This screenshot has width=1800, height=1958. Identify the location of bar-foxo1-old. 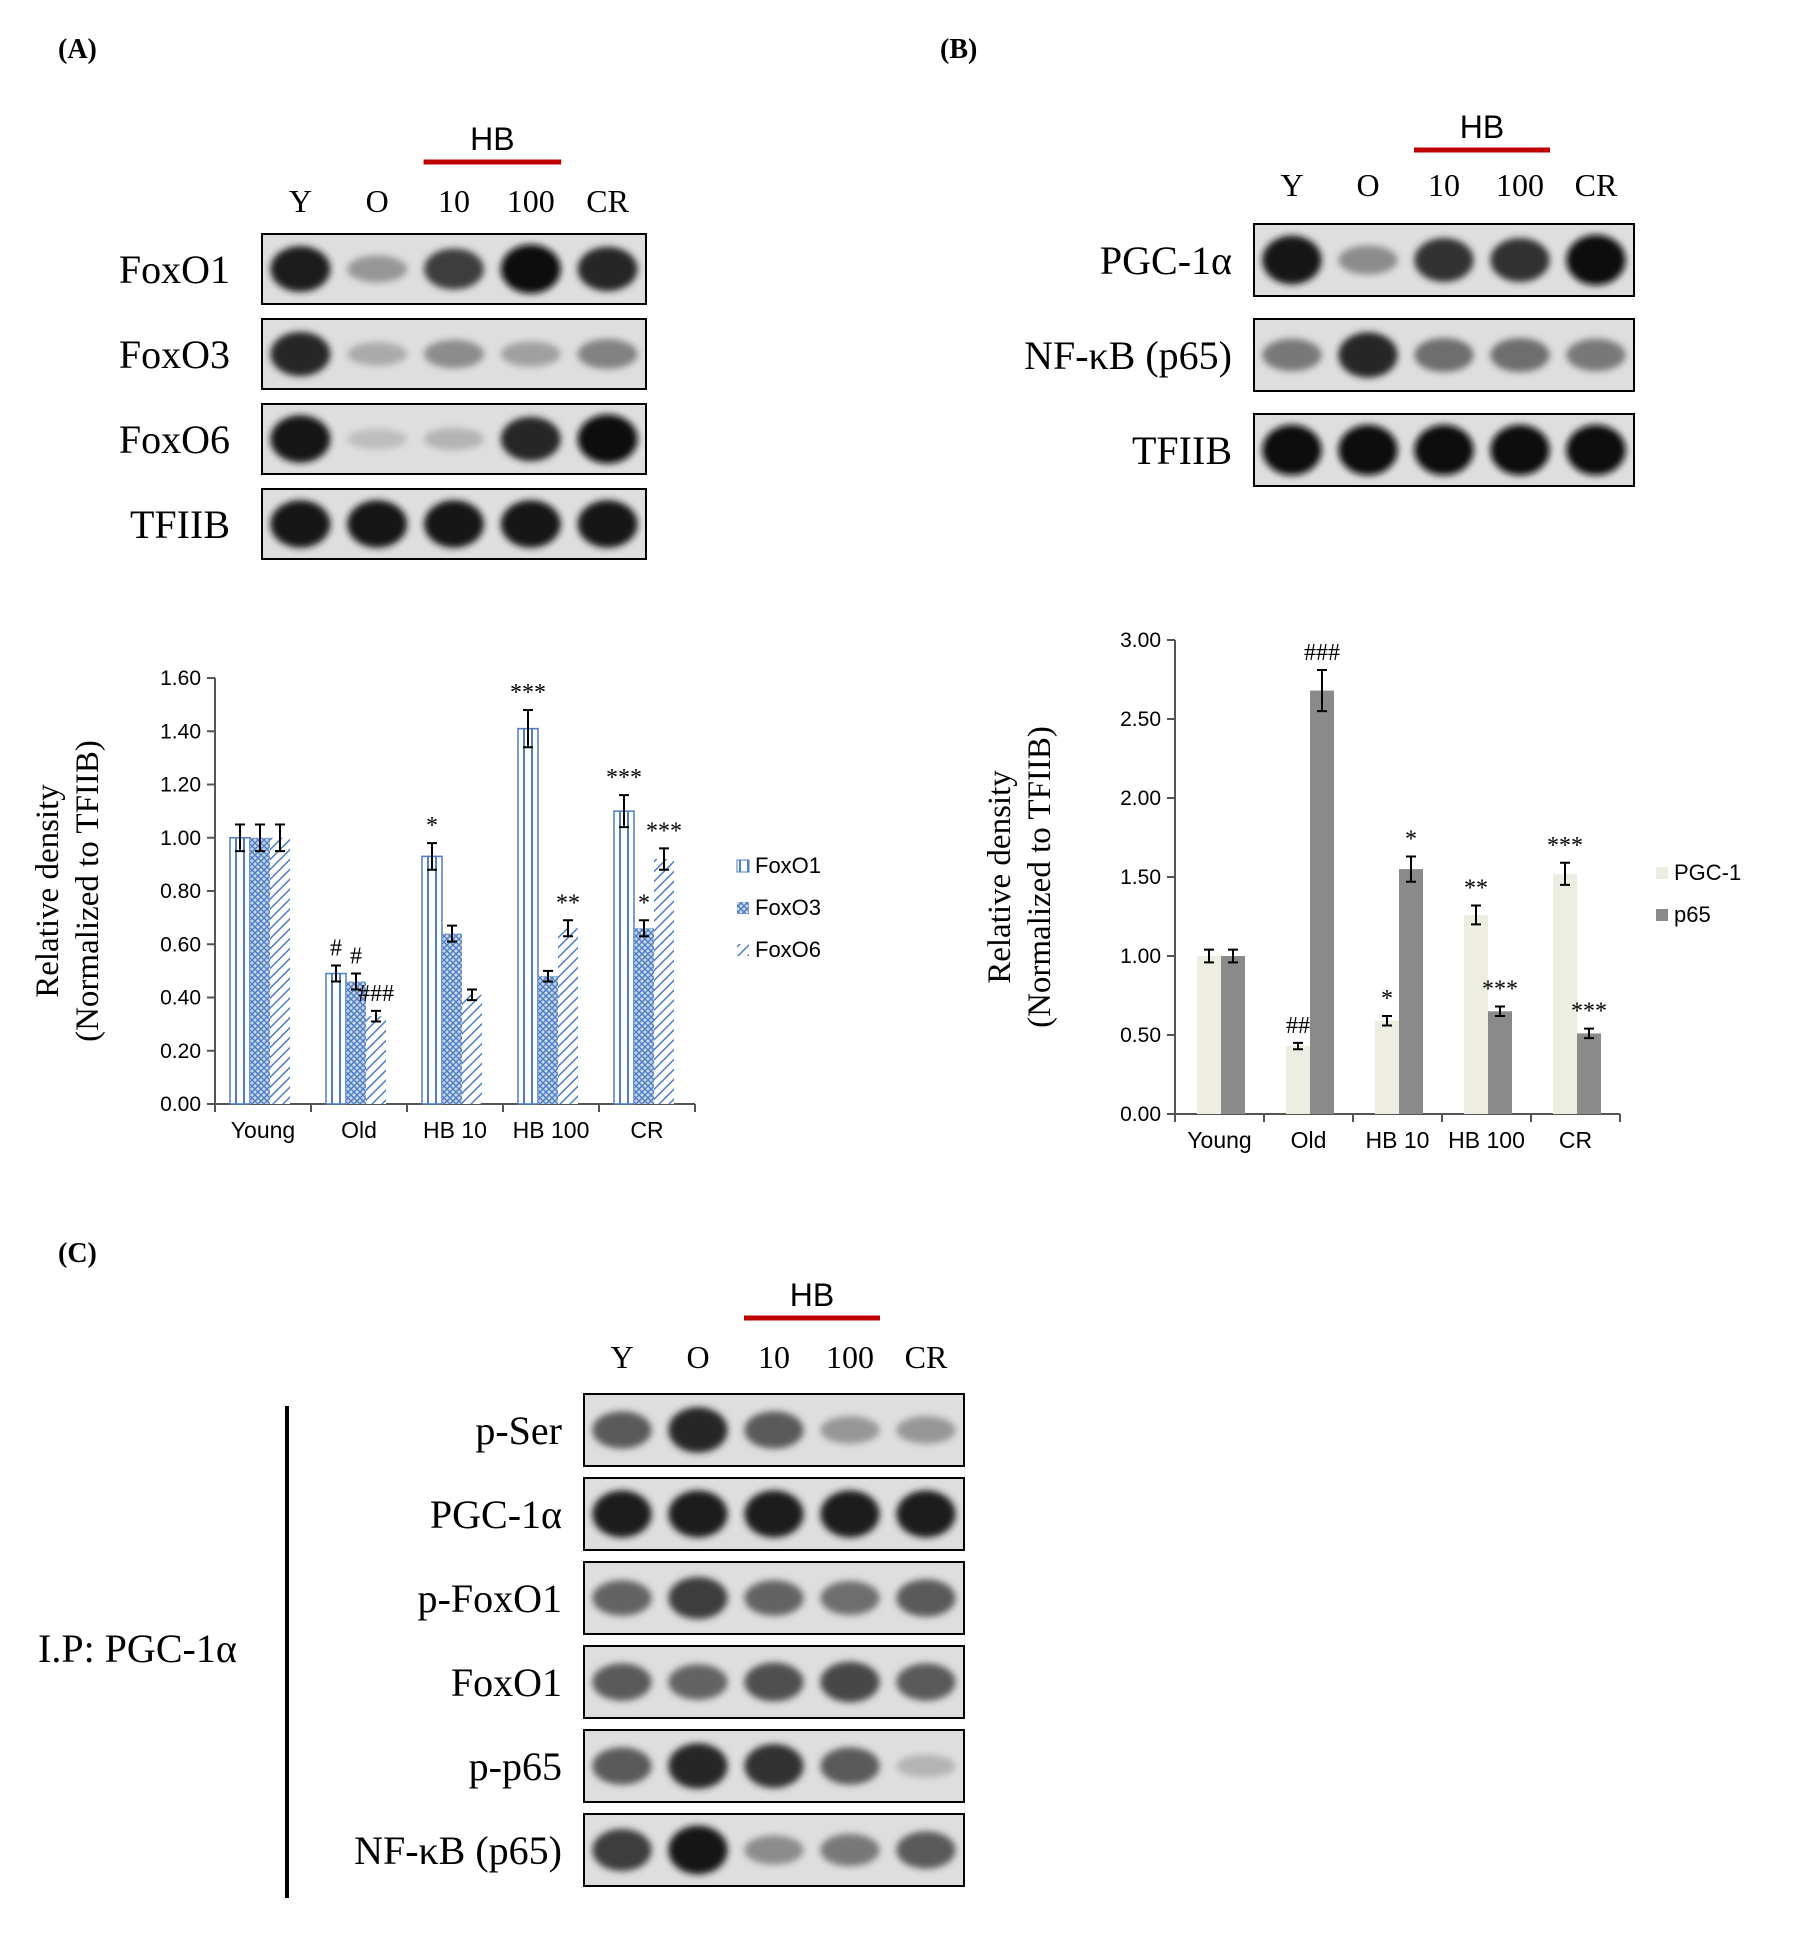
(336, 1038).